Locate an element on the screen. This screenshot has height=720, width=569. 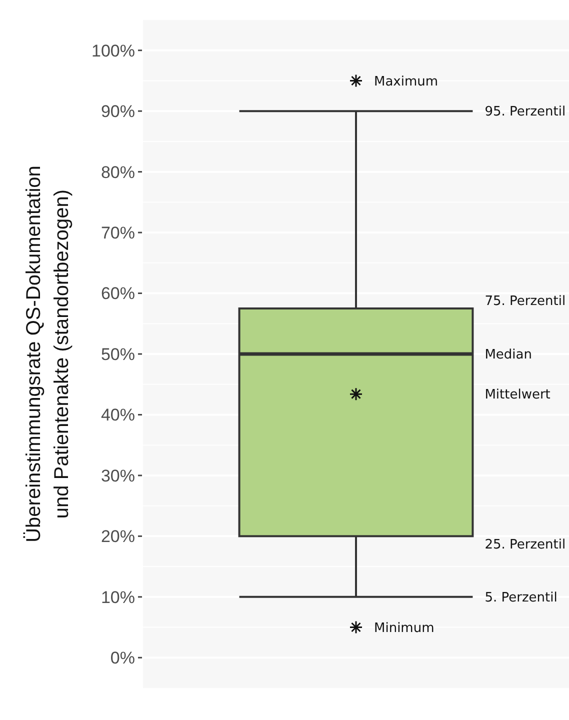
y-tick-label: 90% is located at coordinates (117, 112).